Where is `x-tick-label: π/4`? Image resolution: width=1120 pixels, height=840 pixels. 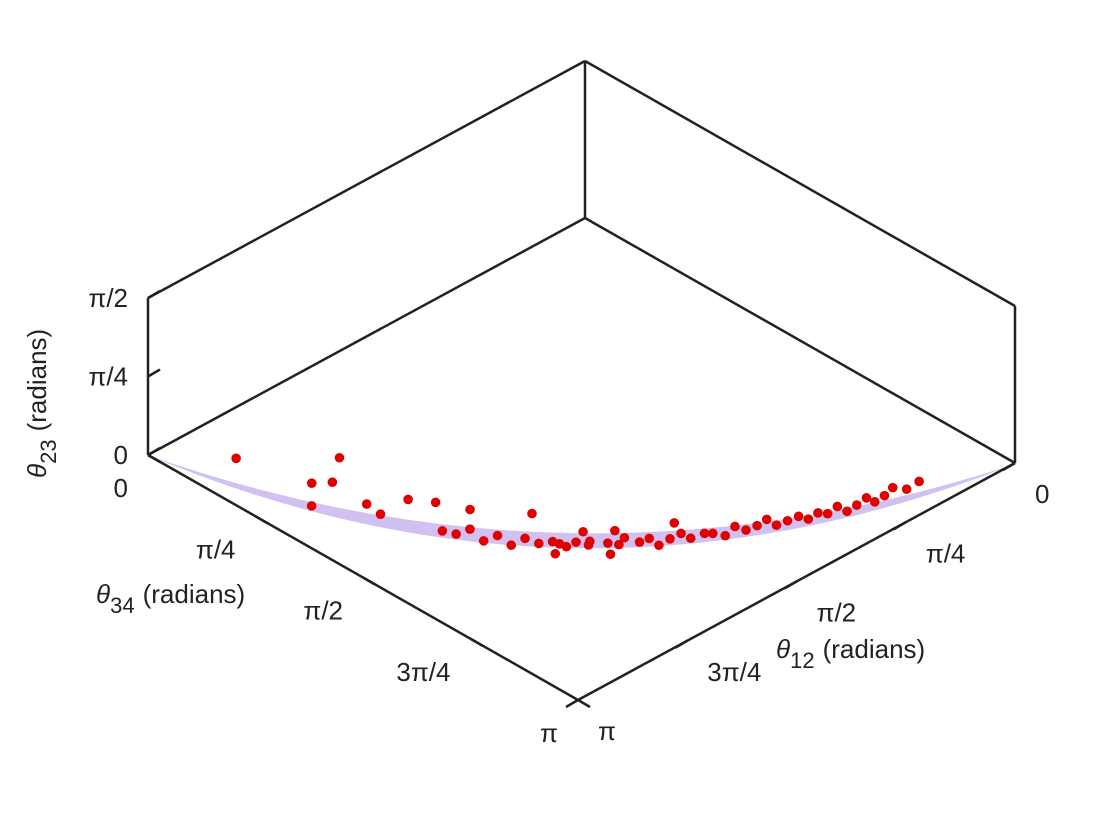
x-tick-label: π/4 is located at coordinates (946, 553).